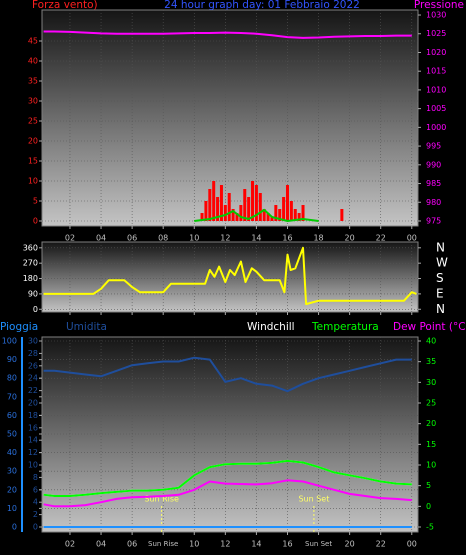  I want to click on y-tick-label: 12, so click(33, 452).